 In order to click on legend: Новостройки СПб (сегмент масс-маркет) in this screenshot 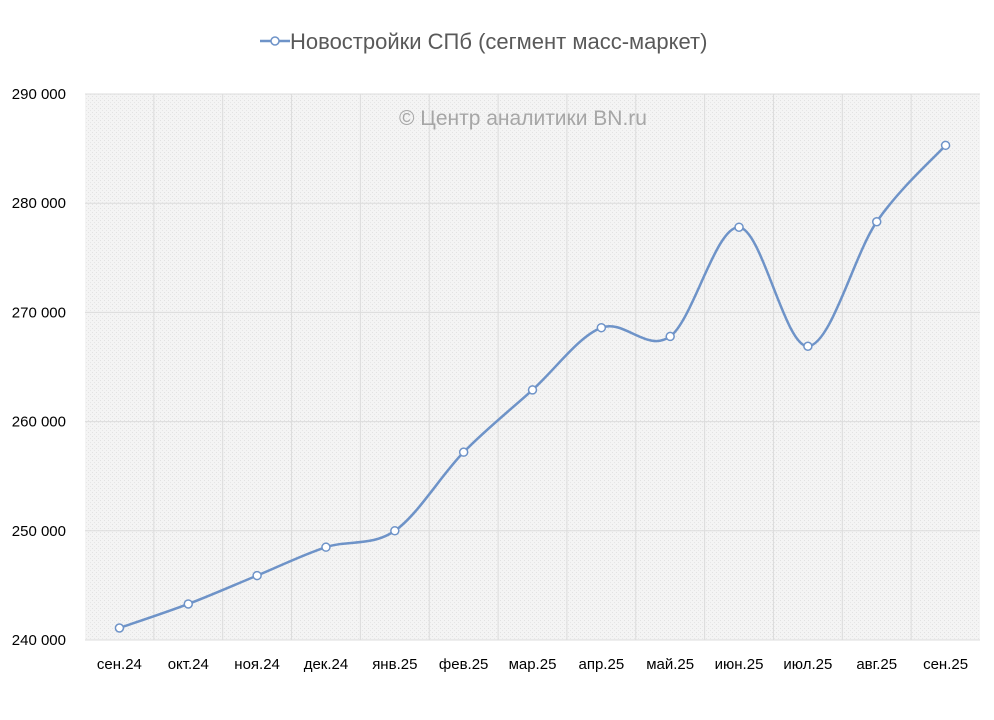, I will do `click(483, 41)`.